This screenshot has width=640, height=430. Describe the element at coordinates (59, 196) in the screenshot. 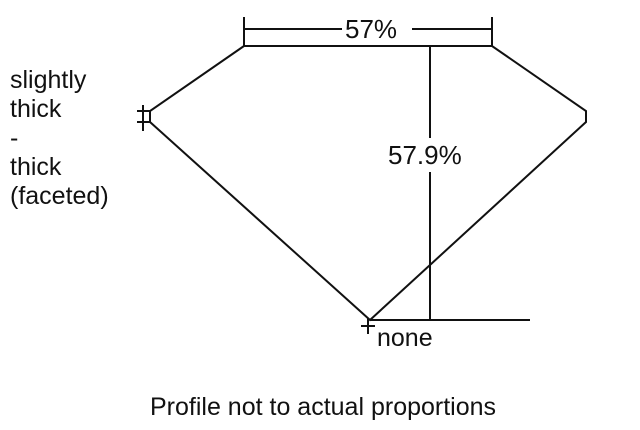

I see `girdle-label-line: (faceted)` at that location.